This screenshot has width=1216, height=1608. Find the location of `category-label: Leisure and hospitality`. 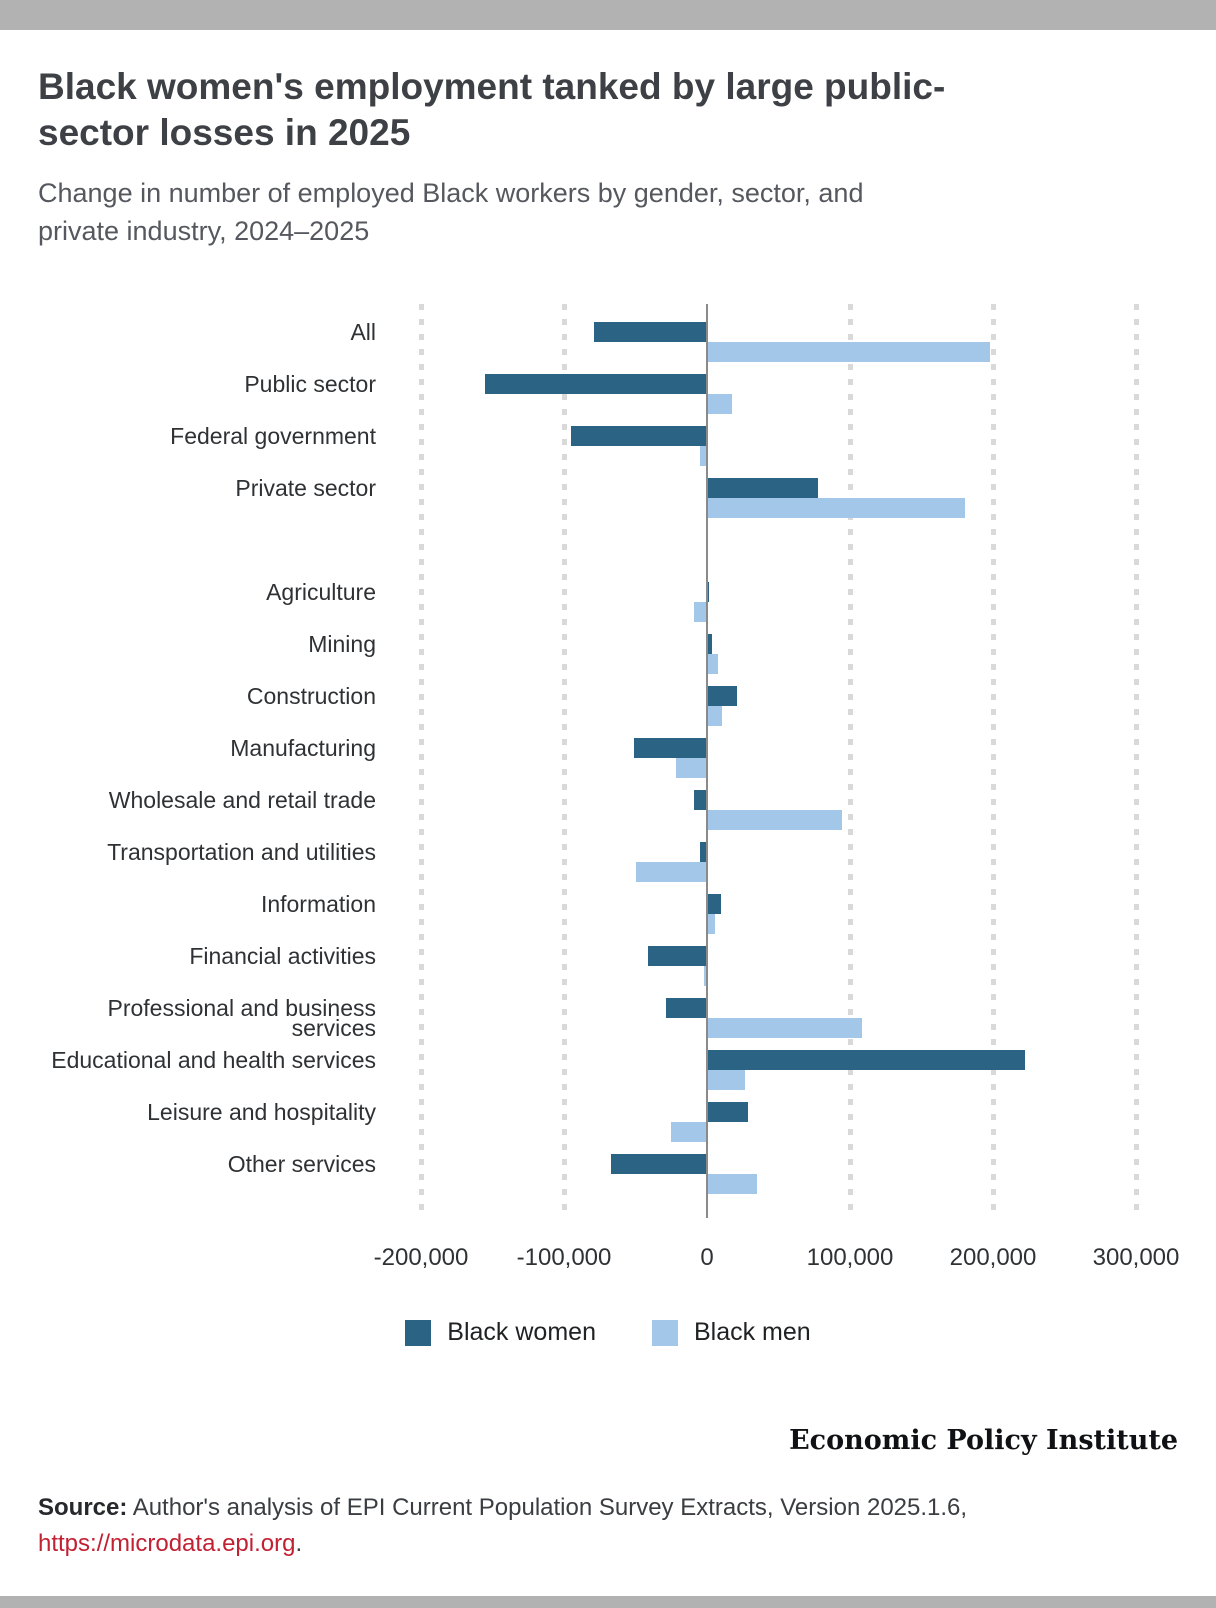

category-label: Leisure and hospitality is located at coordinates (261, 1112).